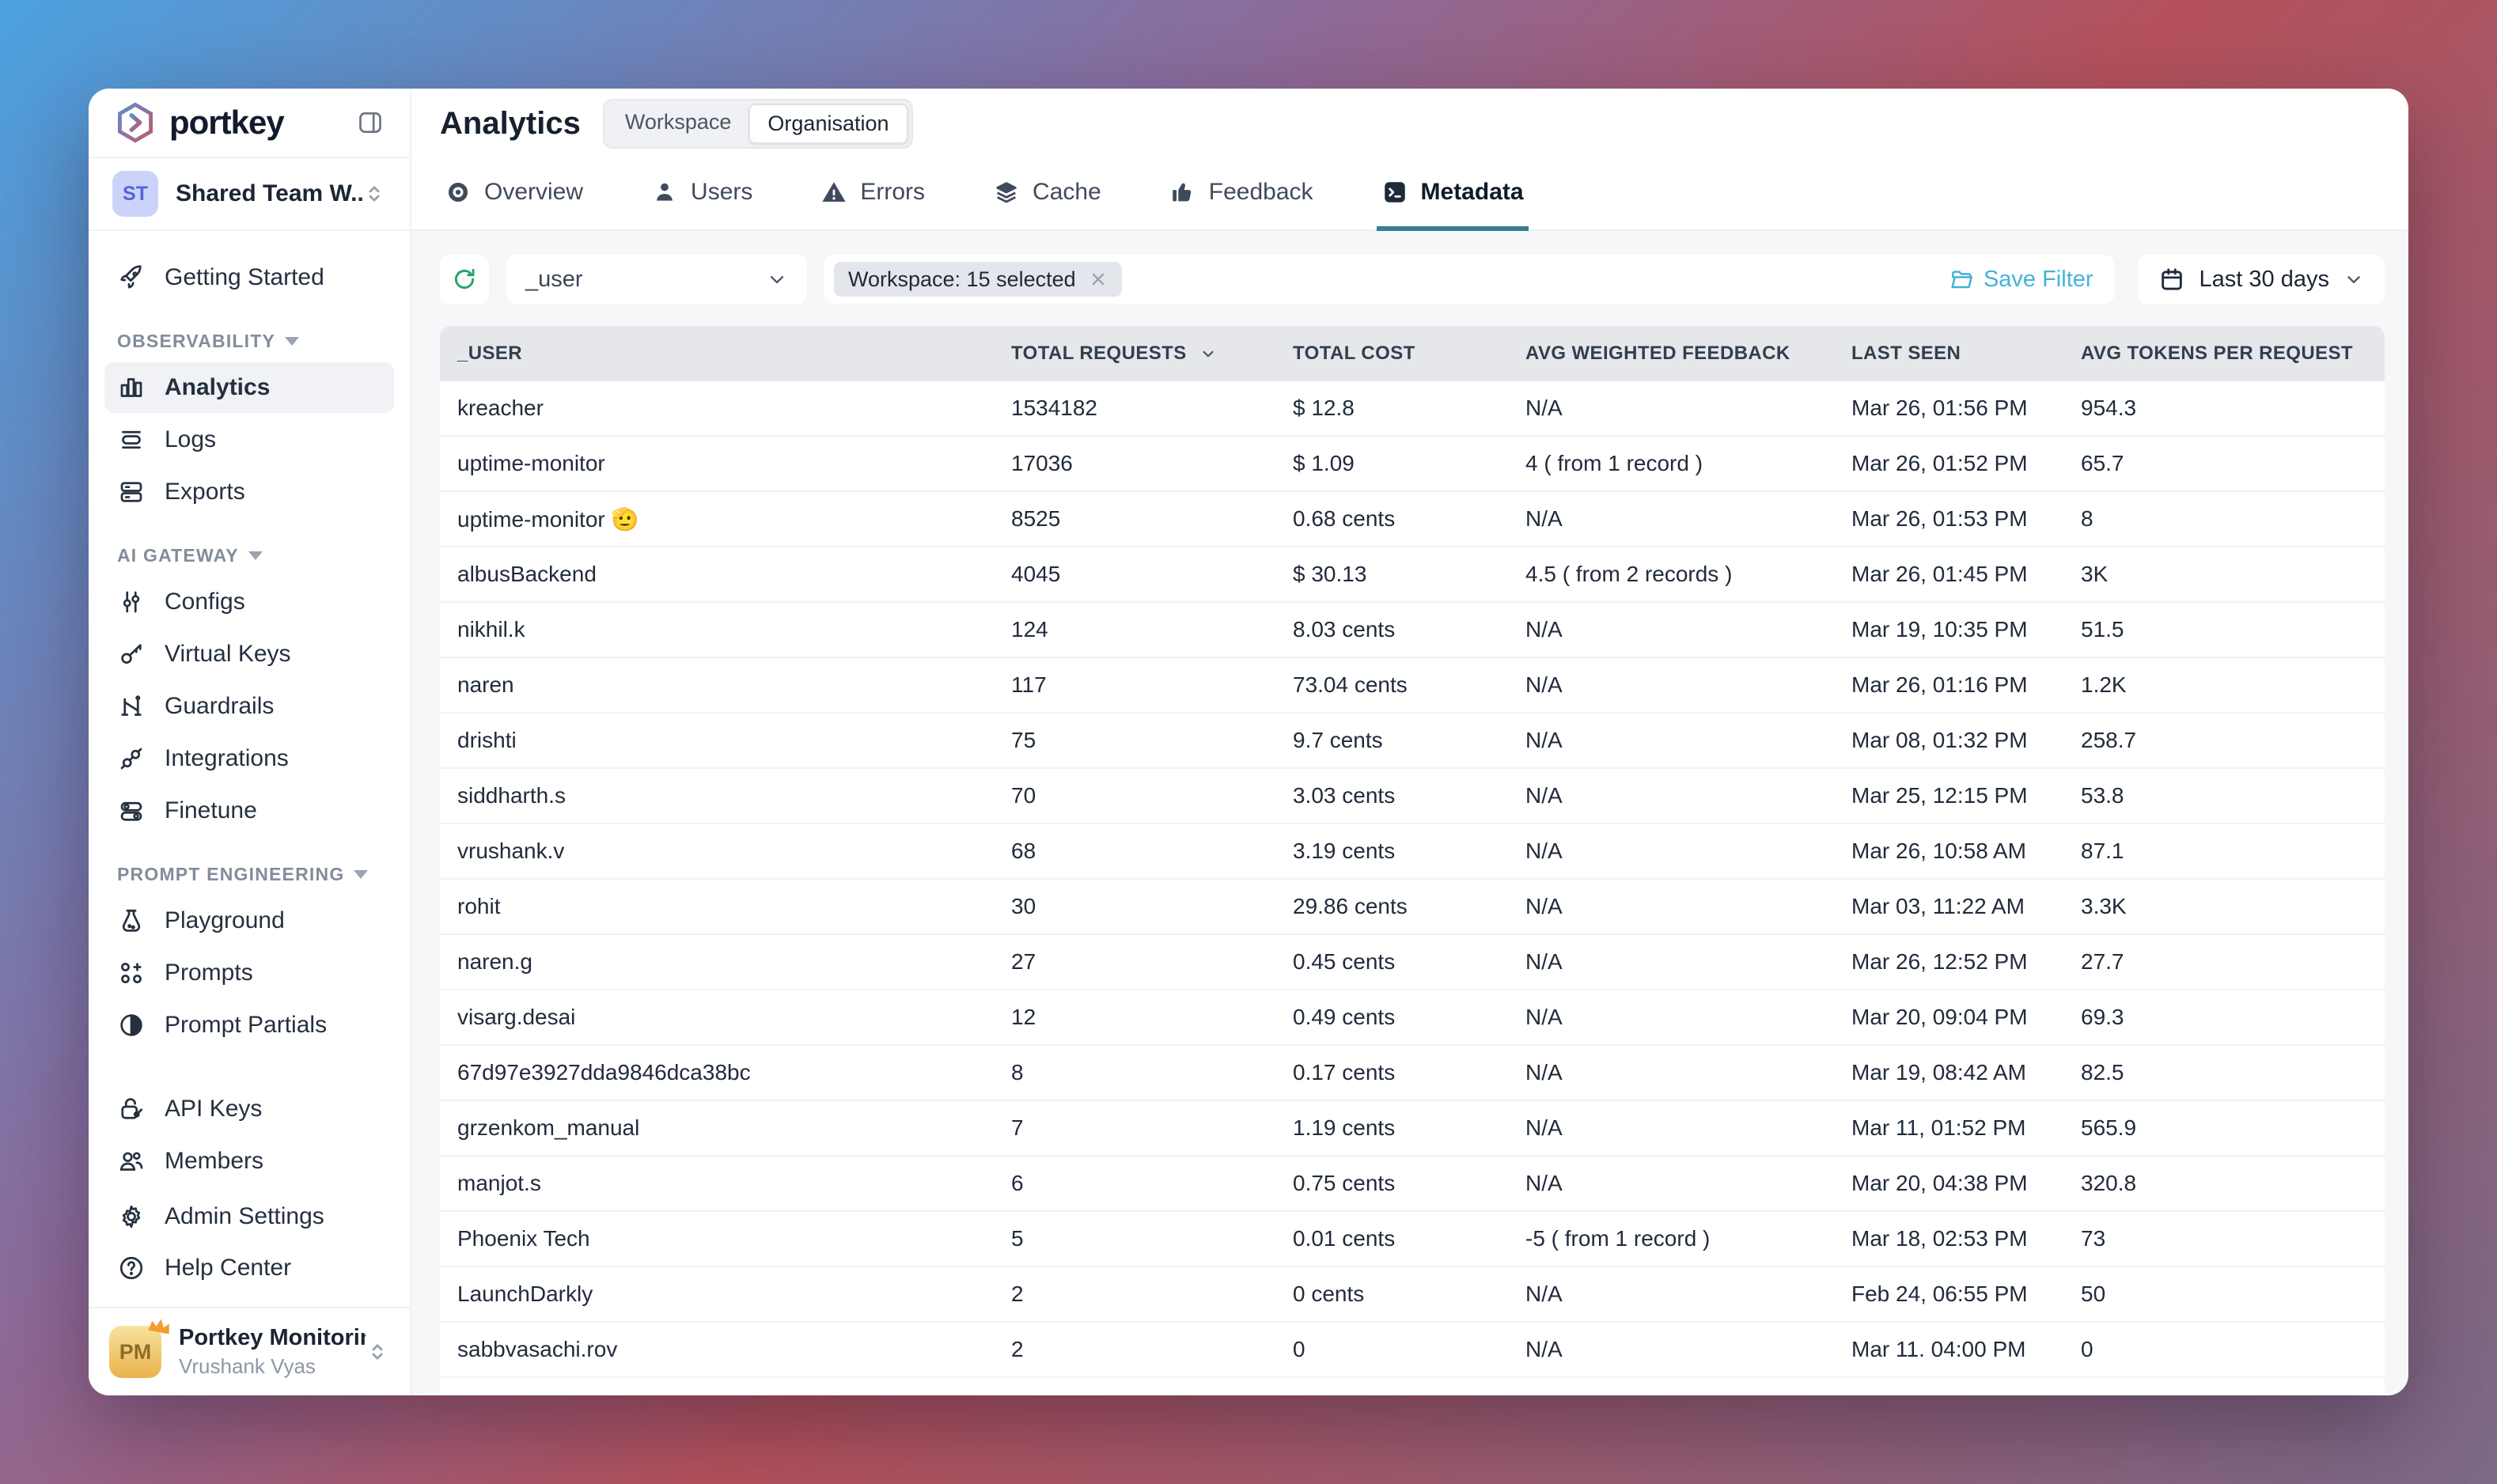  Describe the element at coordinates (1023, 961) in the screenshot. I see `cell-total-requests: 27` at that location.